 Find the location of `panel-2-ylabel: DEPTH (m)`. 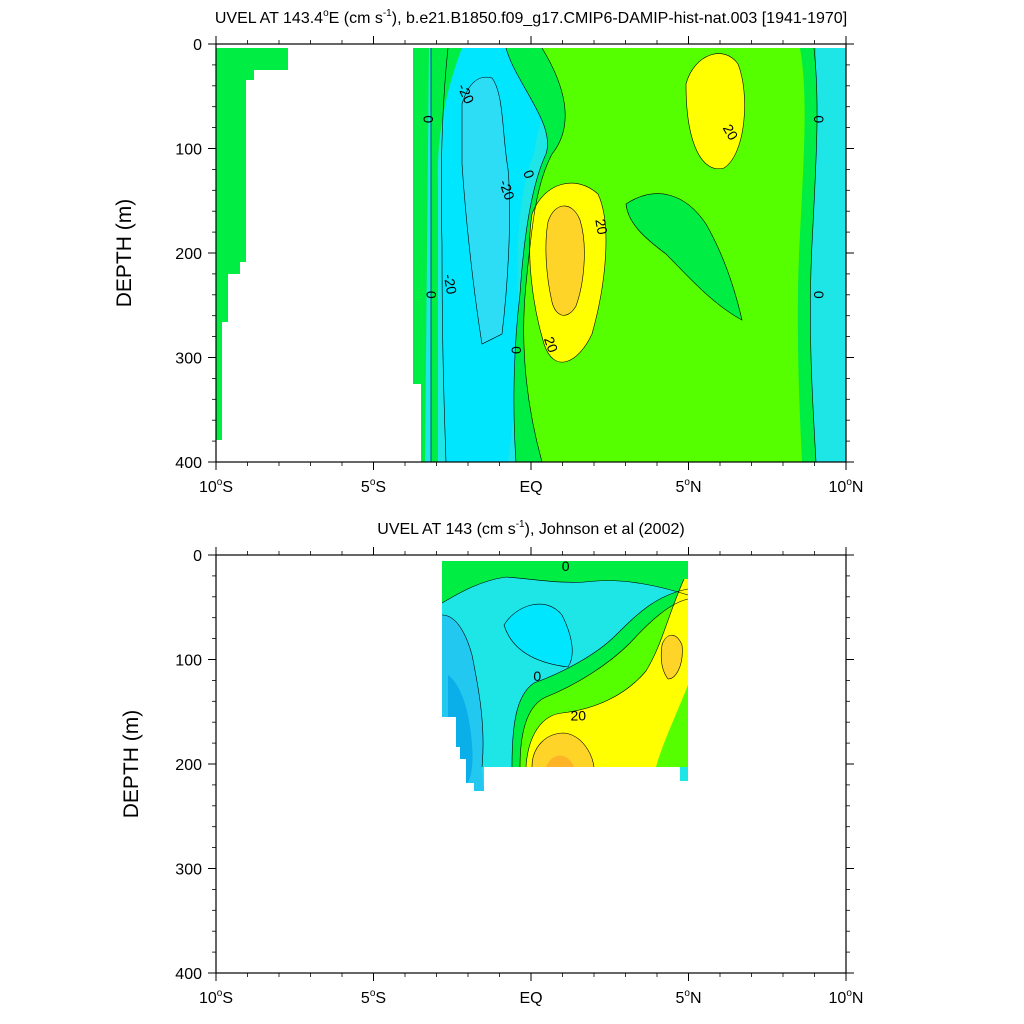

panel-2-ylabel: DEPTH (m) is located at coordinates (131, 764).